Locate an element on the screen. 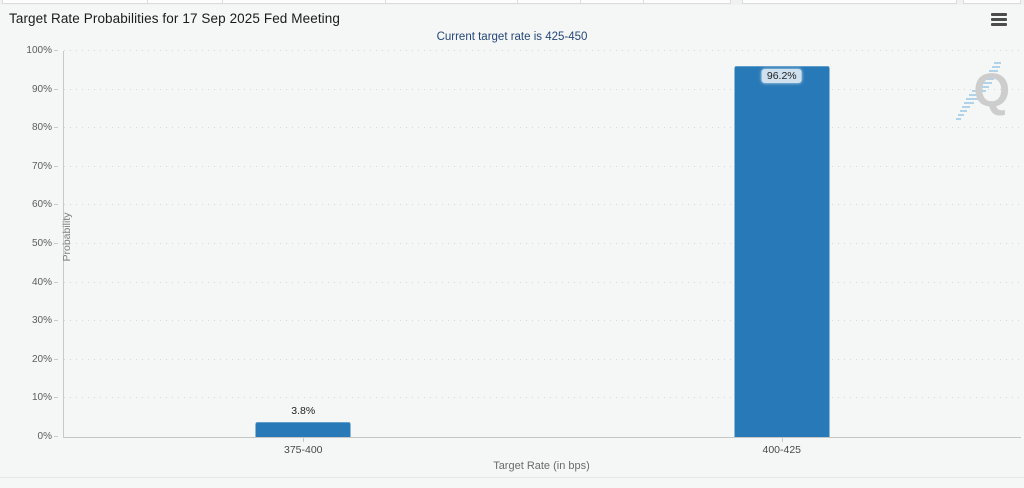 The width and height of the screenshot is (1024, 488). watermark-letter: Q is located at coordinates (991, 89).